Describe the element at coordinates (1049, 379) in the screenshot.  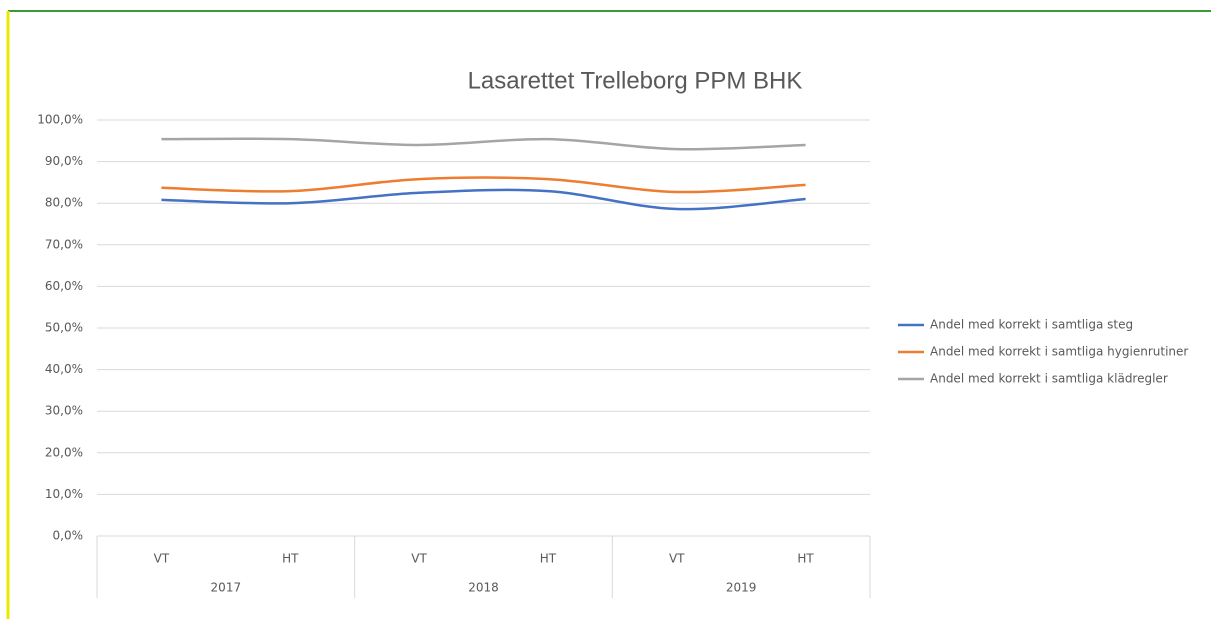
I see `legend-label: Andel med korrekt i samtliga klädregler` at that location.